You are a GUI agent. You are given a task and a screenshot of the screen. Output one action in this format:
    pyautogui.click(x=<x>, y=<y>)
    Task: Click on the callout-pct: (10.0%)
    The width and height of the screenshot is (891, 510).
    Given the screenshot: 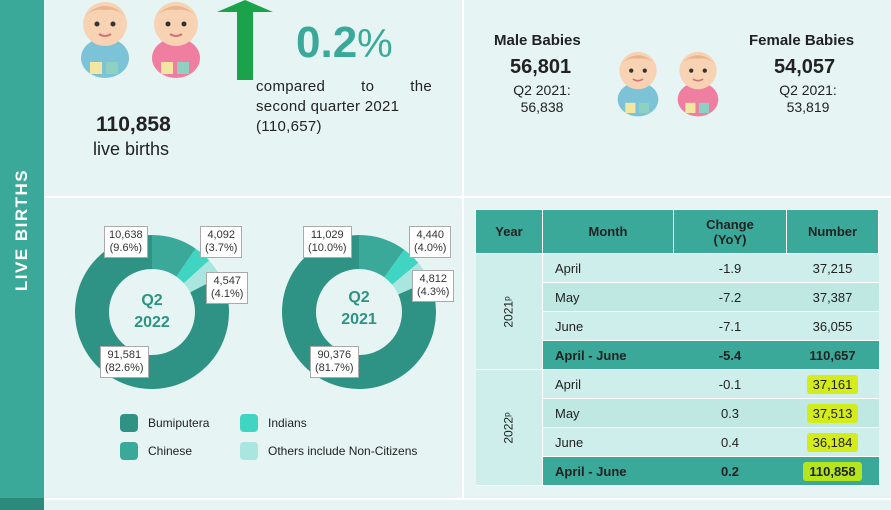 What is the action you would take?
    pyautogui.click(x=327, y=248)
    